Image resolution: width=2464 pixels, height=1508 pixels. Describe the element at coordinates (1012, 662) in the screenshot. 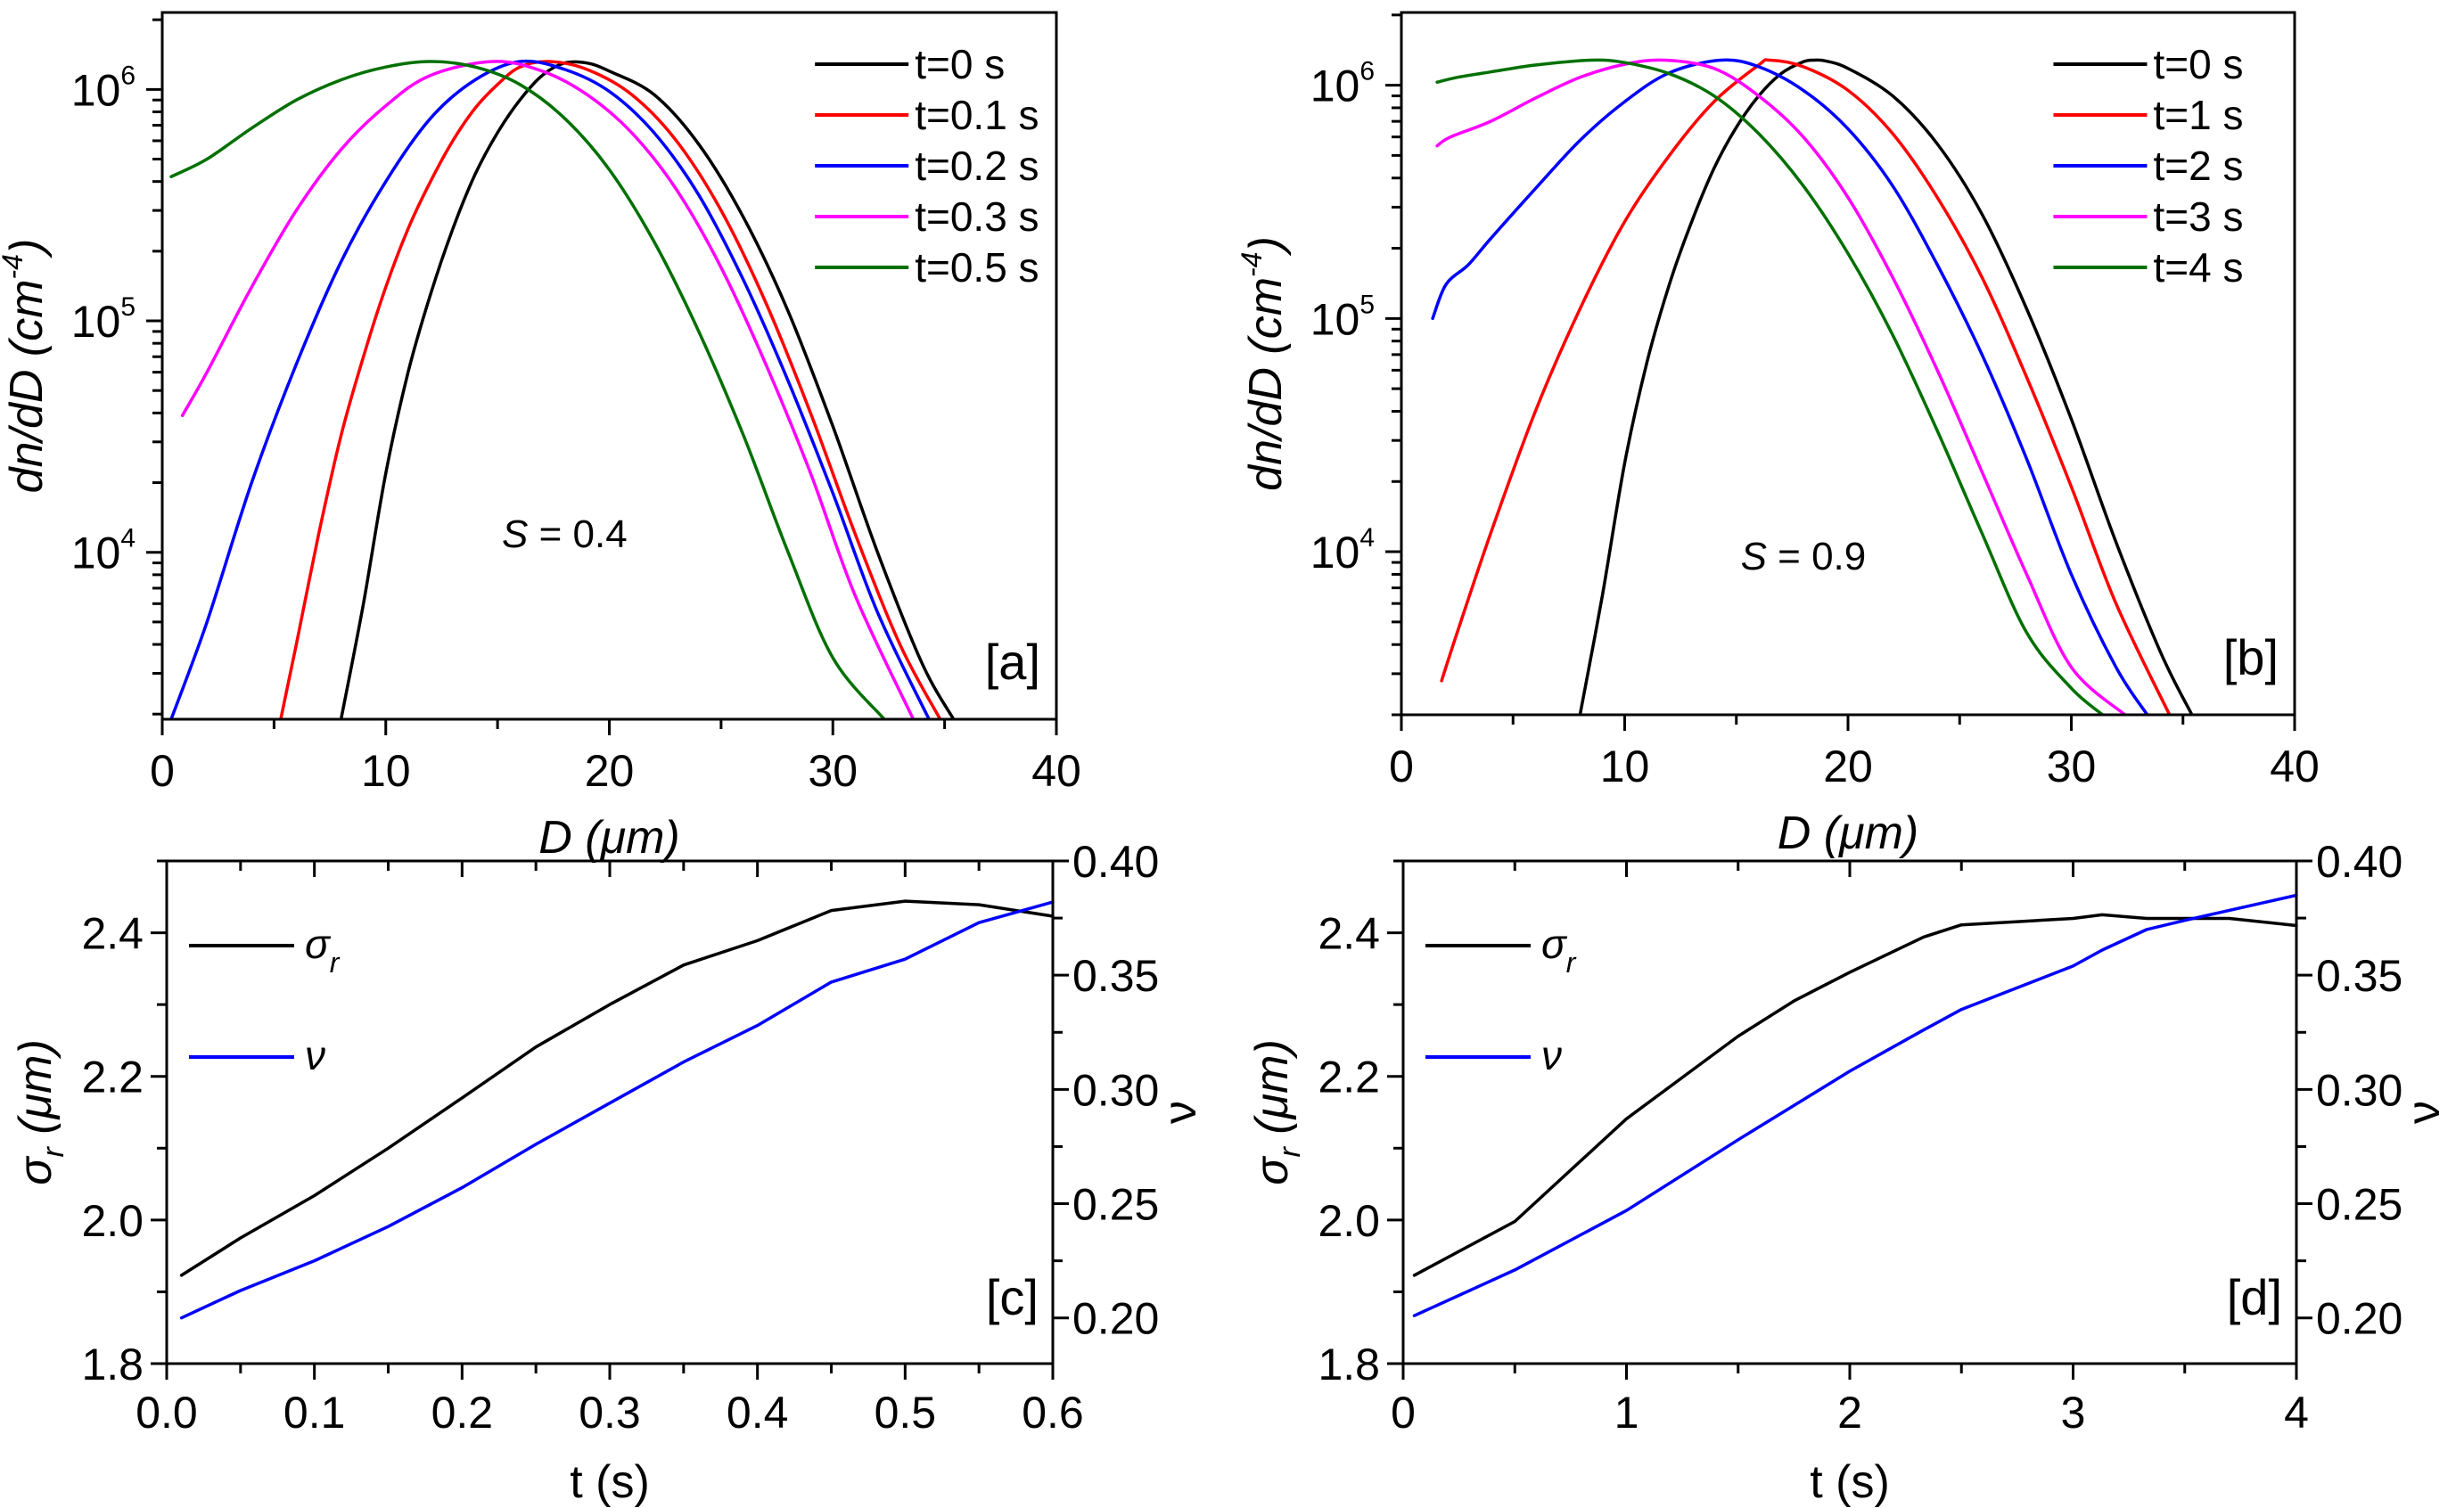

I see `panel-label: [a]` at that location.